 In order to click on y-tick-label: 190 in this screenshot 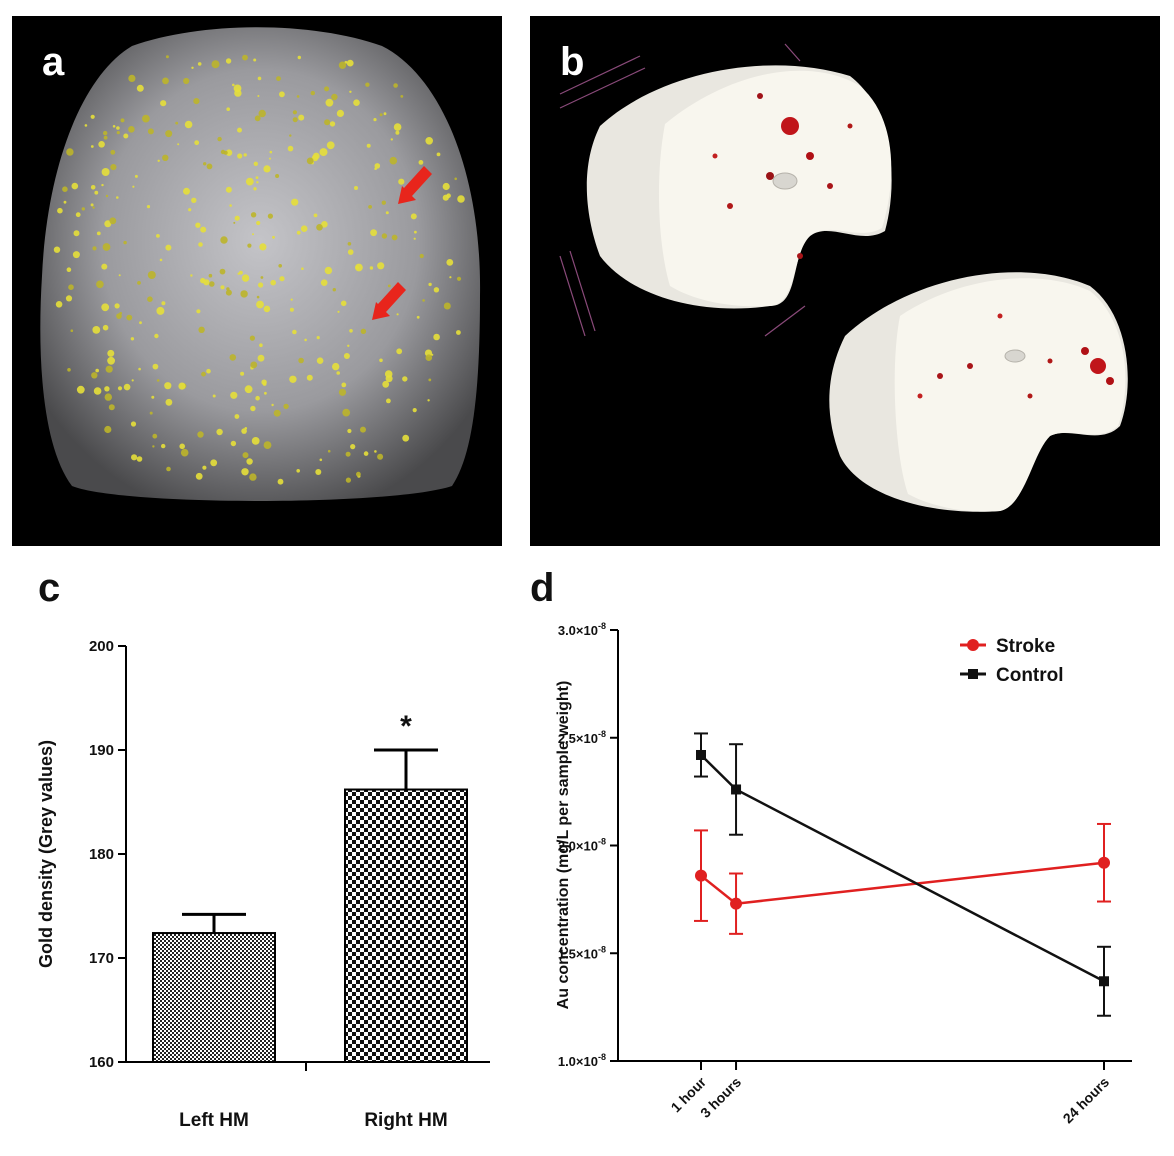, I will do `click(101, 750)`.